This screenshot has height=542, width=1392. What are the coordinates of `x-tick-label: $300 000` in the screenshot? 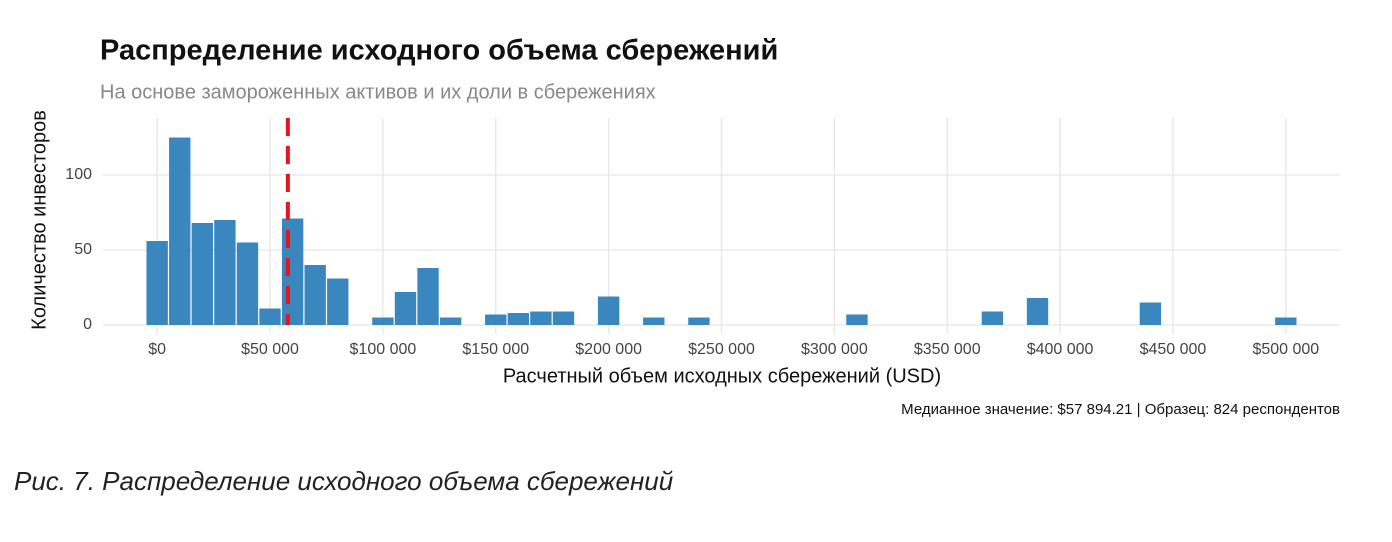 It's located at (834, 349).